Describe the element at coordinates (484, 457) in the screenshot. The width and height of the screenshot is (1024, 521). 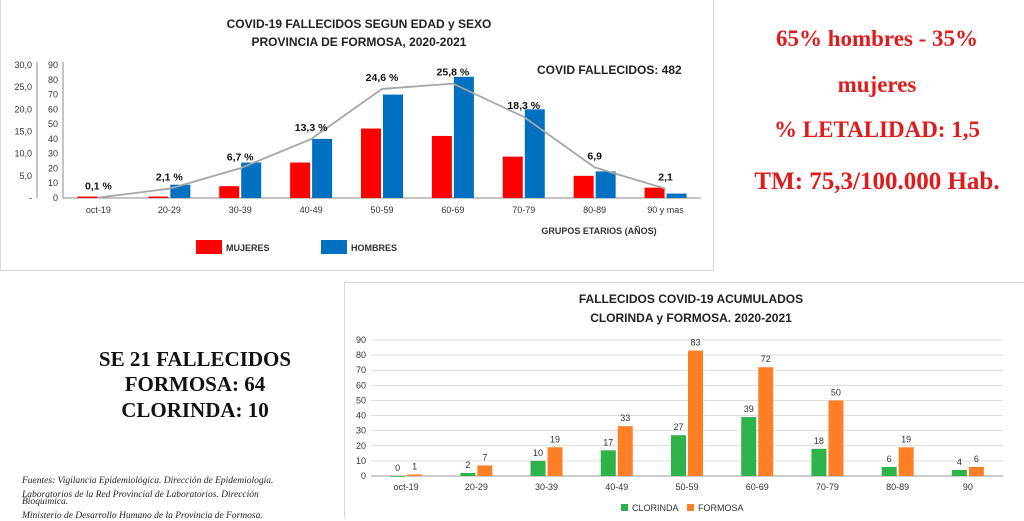
I see `chart2-data-label: 7` at that location.